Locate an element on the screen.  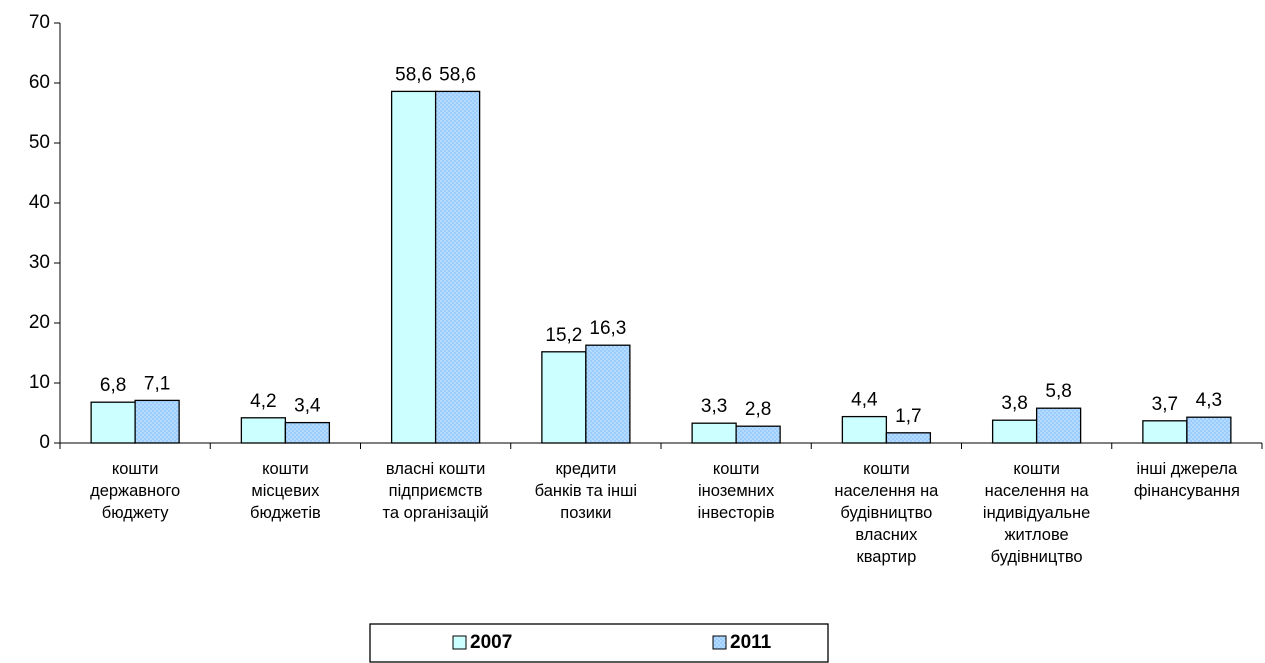
value-label: 15,2 is located at coordinates (563, 335).